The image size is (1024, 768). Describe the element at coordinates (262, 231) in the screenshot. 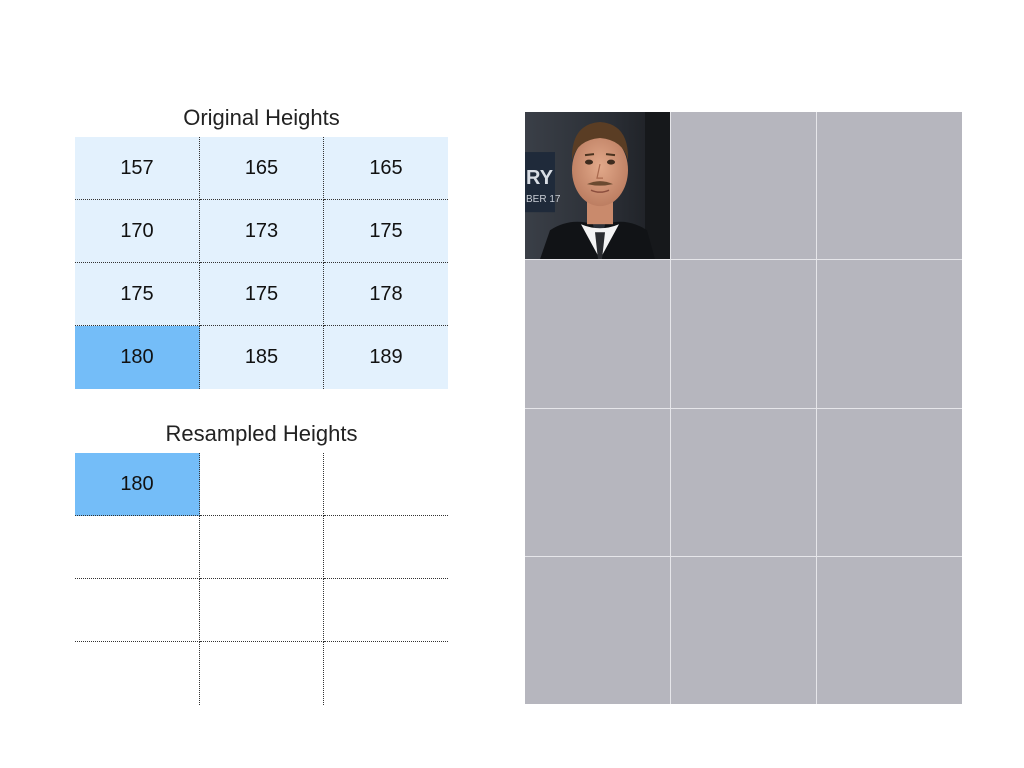

I see `original-cell: 173` at that location.